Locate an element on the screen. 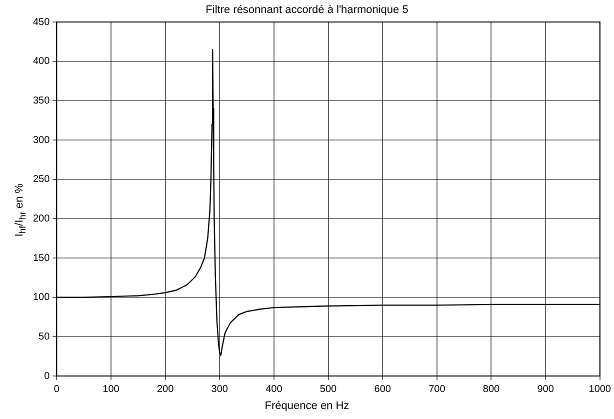  x-tick-label: 300 is located at coordinates (219, 389).